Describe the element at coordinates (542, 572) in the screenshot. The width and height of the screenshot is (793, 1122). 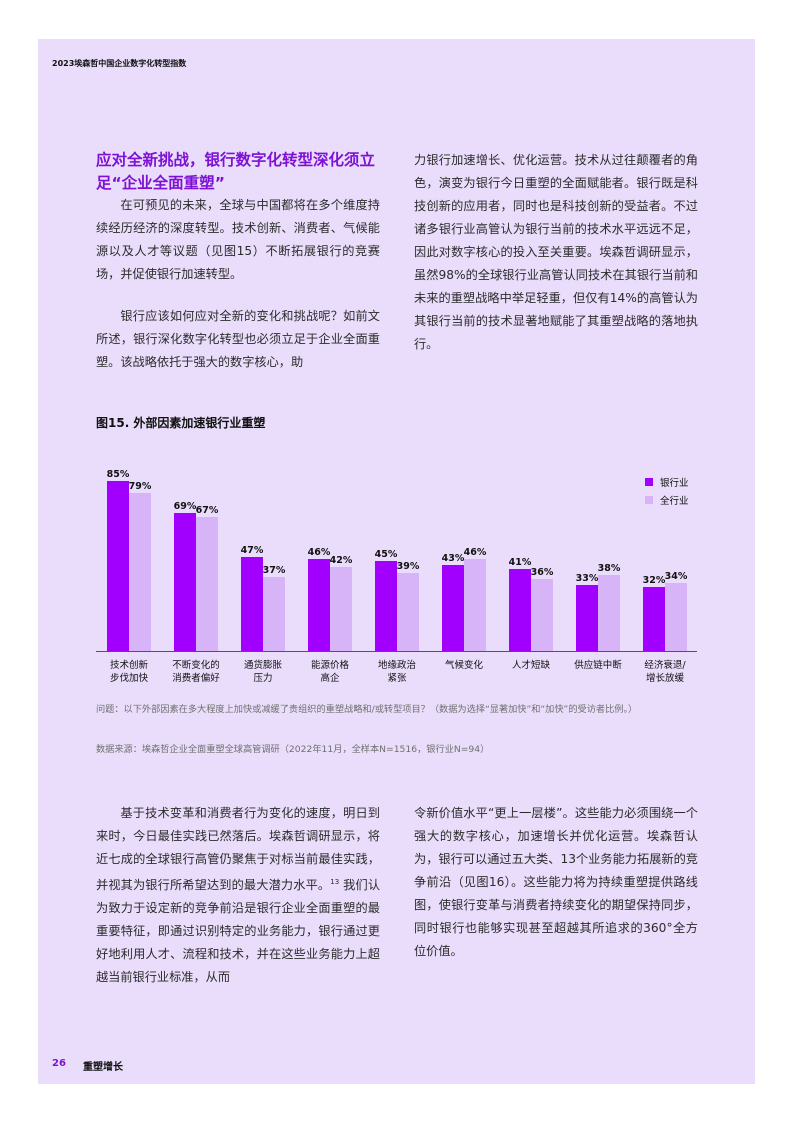
I see `data-label-all-industries-7: 36%` at that location.